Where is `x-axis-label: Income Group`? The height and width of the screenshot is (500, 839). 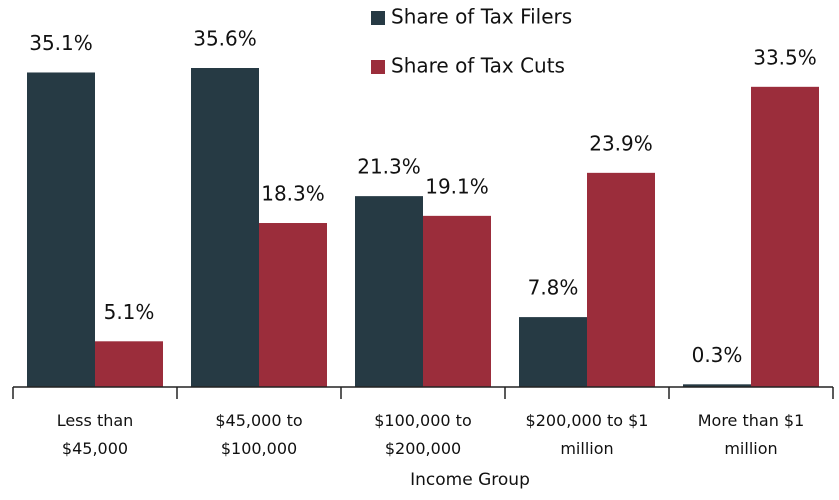
x-axis-label: Income Group is located at coordinates (470, 480).